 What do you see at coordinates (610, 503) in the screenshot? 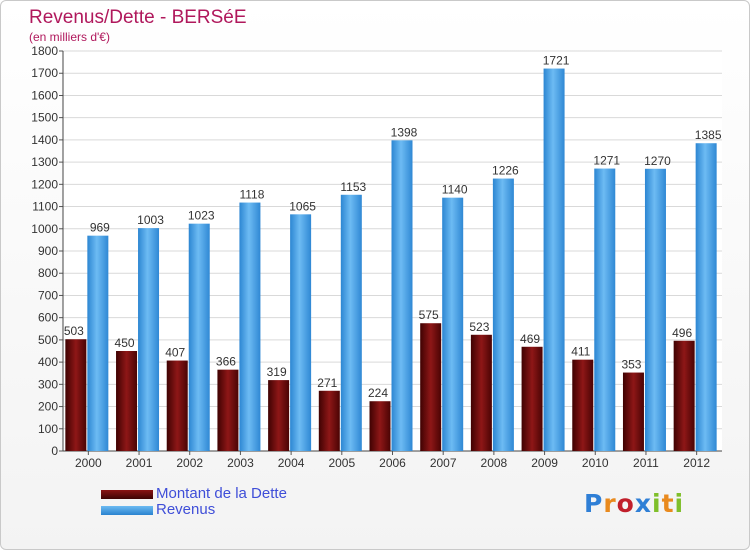
I see `logo-letter: r` at bounding box center [610, 503].